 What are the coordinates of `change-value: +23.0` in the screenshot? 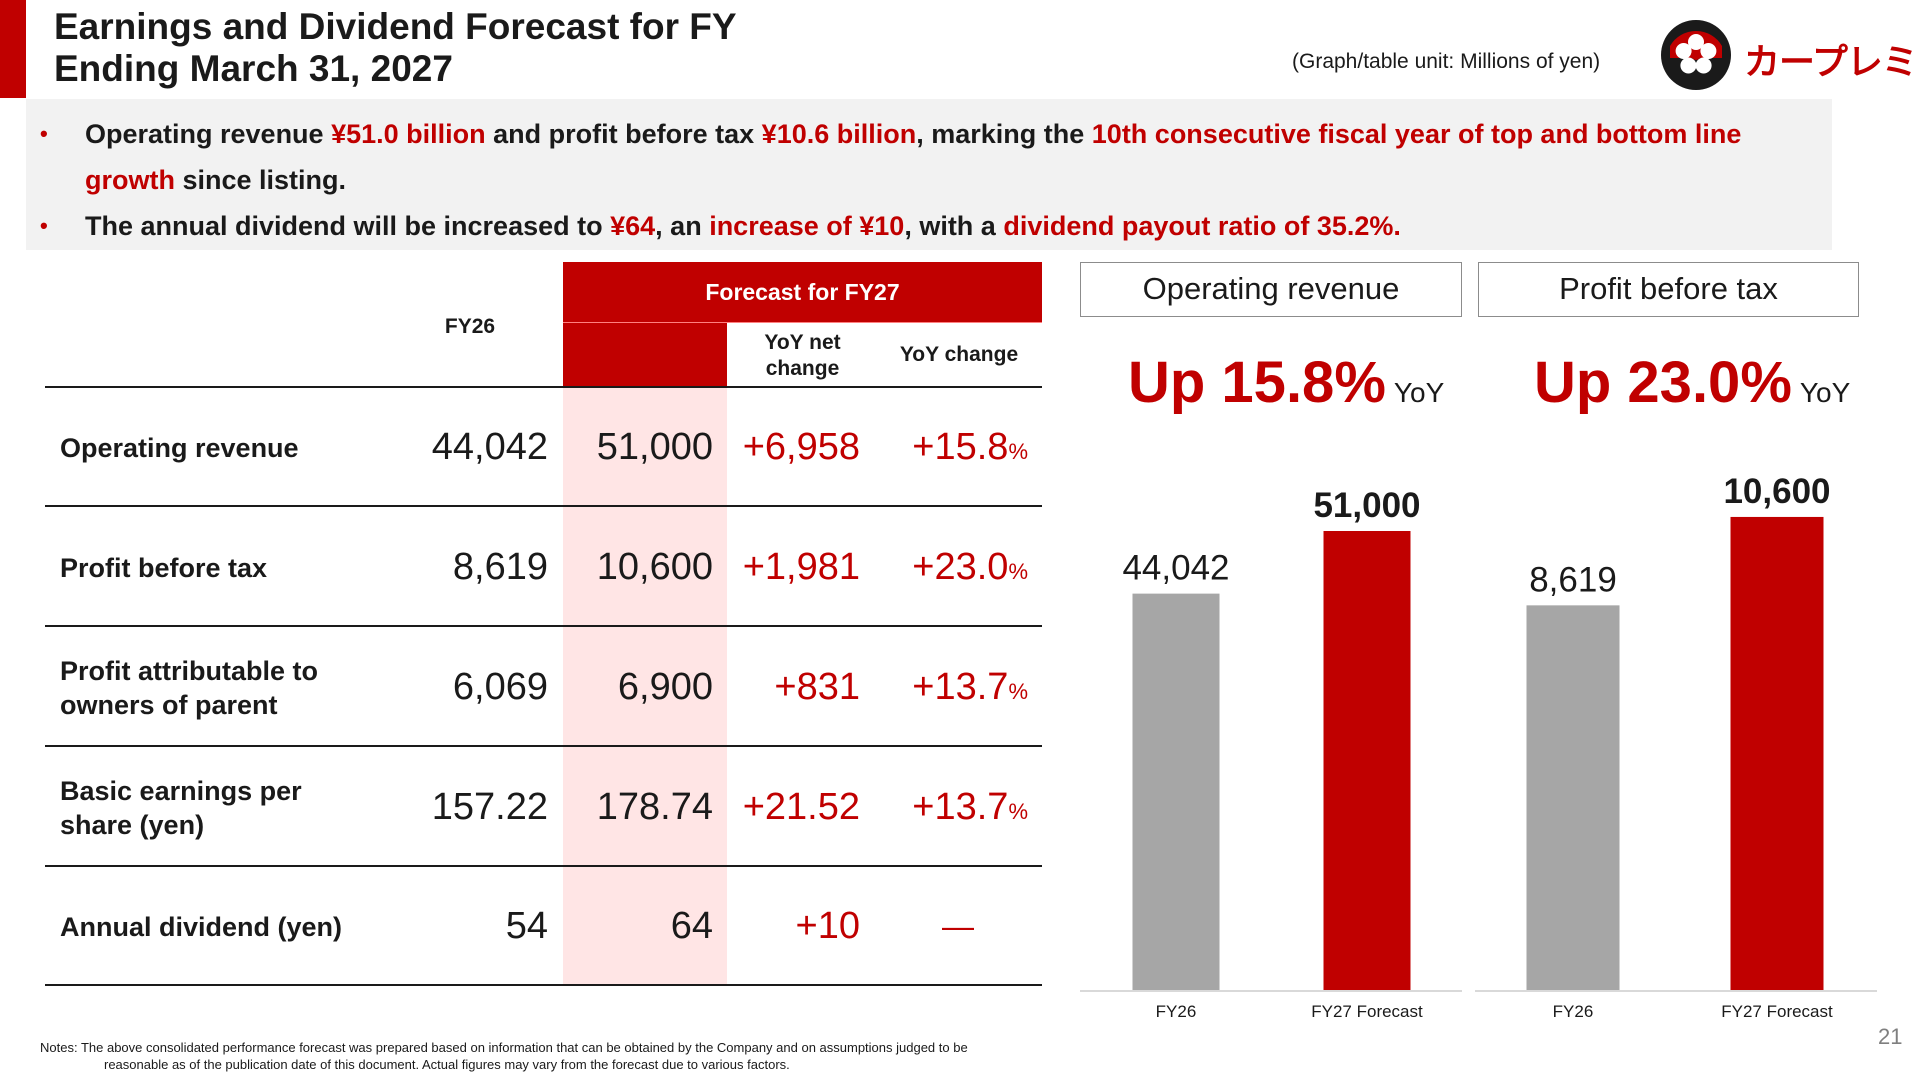 It's located at (960, 567).